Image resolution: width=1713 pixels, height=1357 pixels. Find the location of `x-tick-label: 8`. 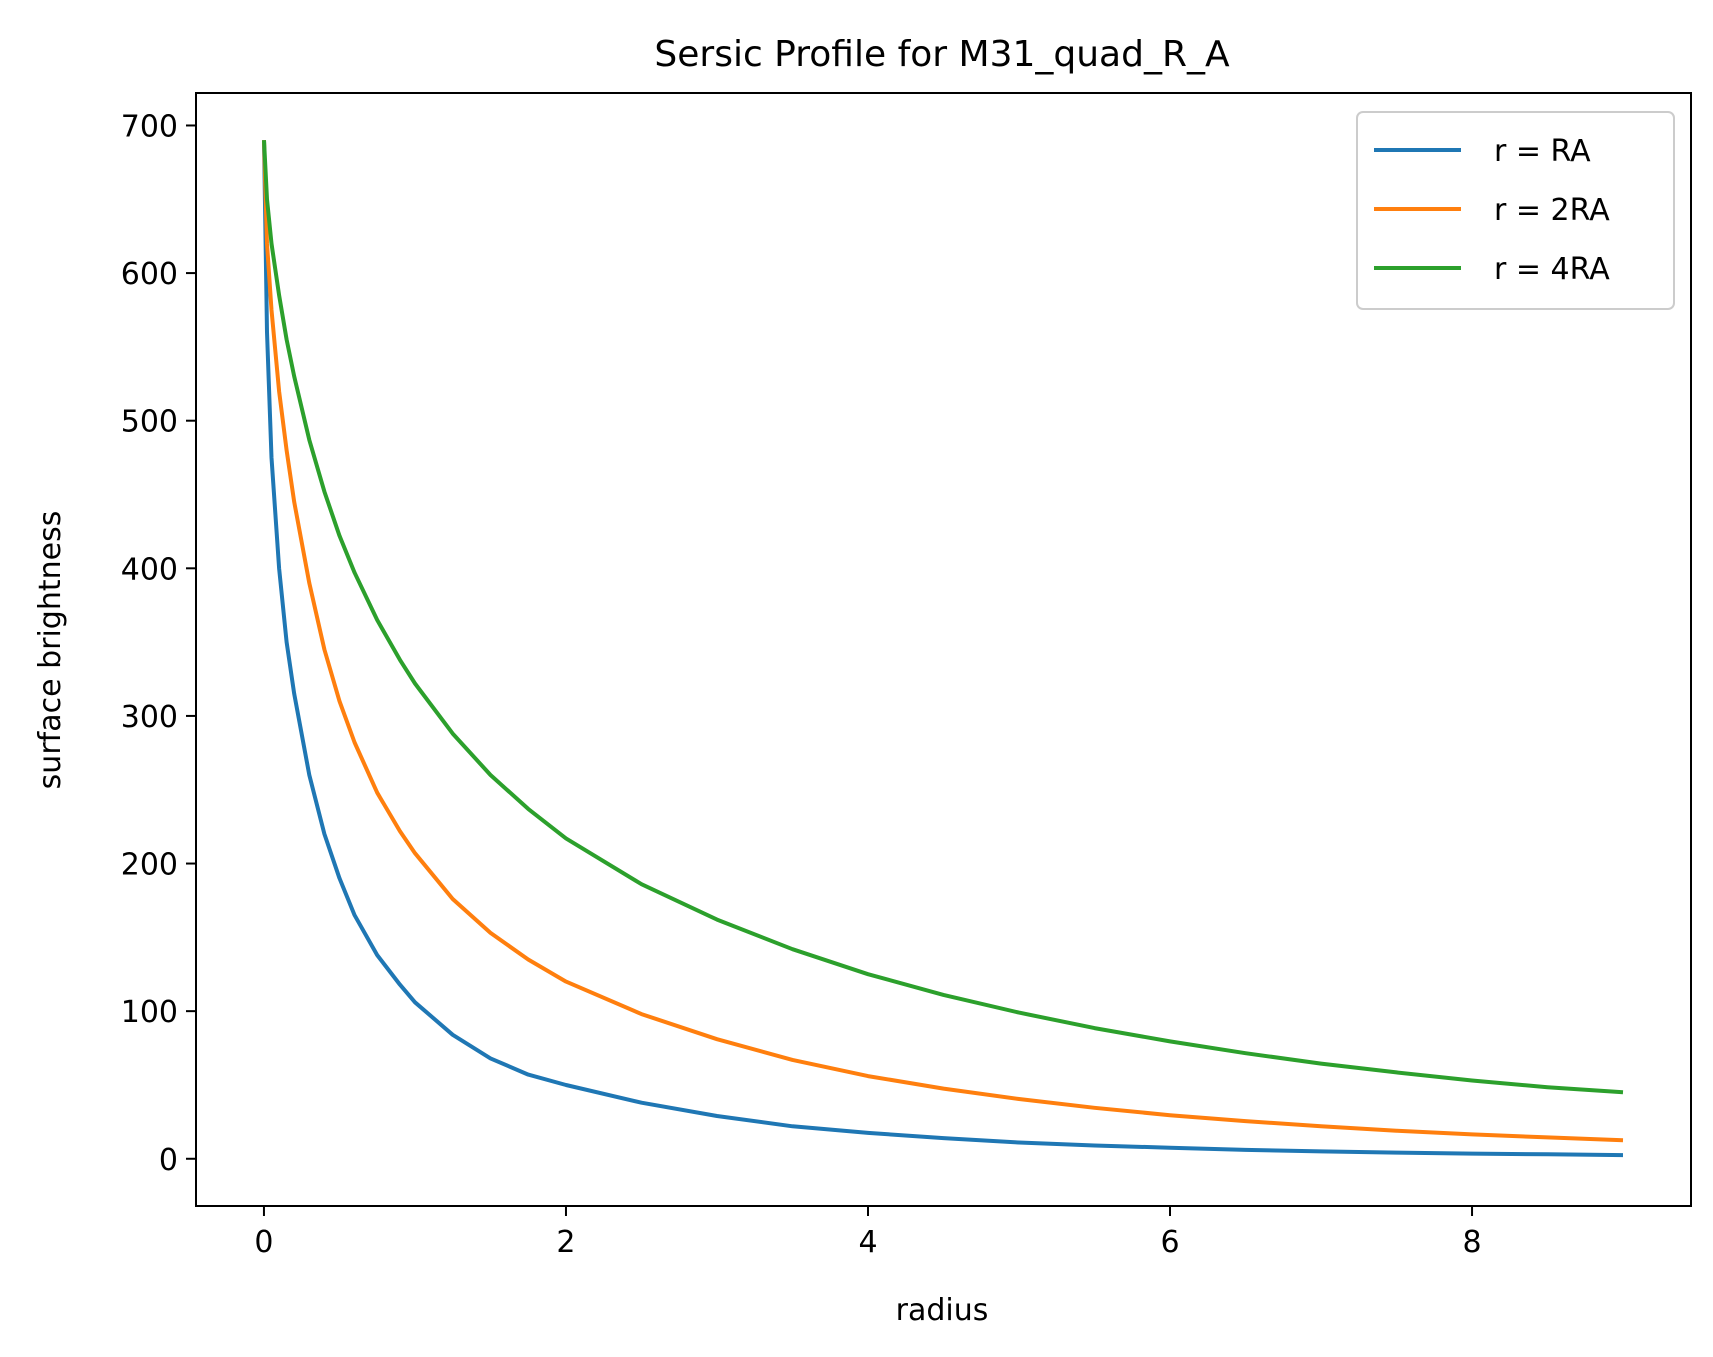

x-tick-label: 8 is located at coordinates (1471, 1242).